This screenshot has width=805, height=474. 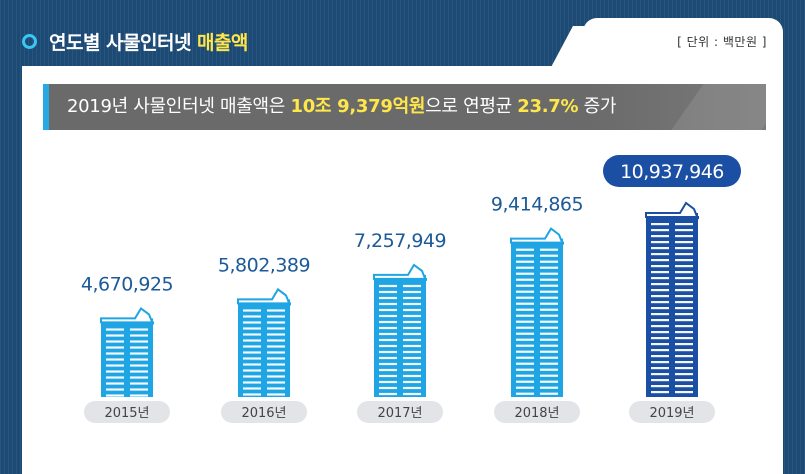 I want to click on bar-2: 2016년 5,802,389, so click(x=264, y=338).